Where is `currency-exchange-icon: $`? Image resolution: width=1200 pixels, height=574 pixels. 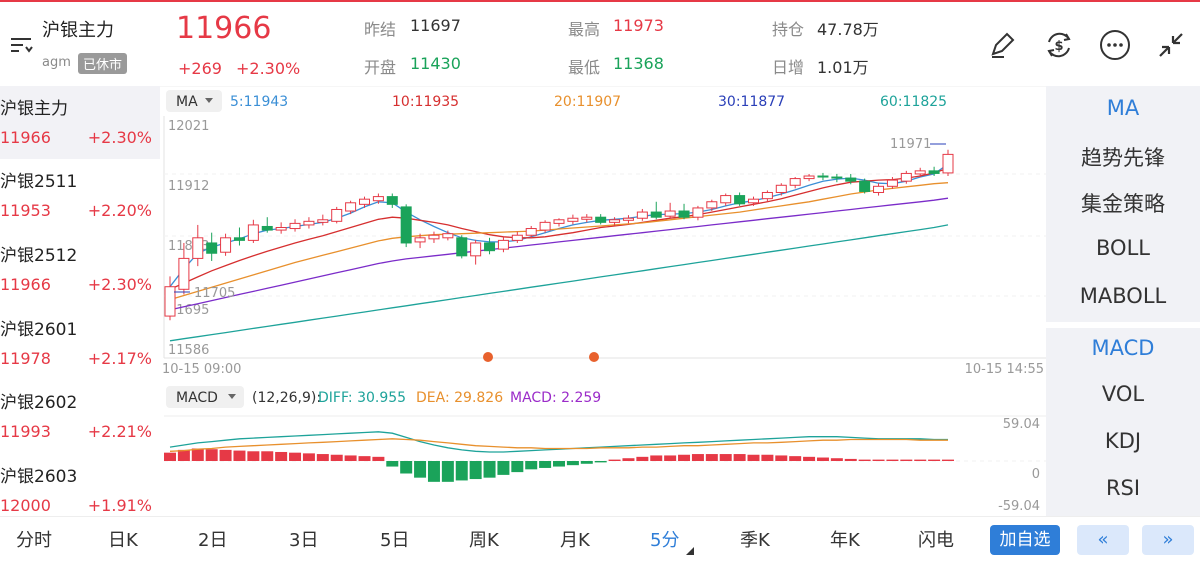 currency-exchange-icon: $ is located at coordinates (1059, 45).